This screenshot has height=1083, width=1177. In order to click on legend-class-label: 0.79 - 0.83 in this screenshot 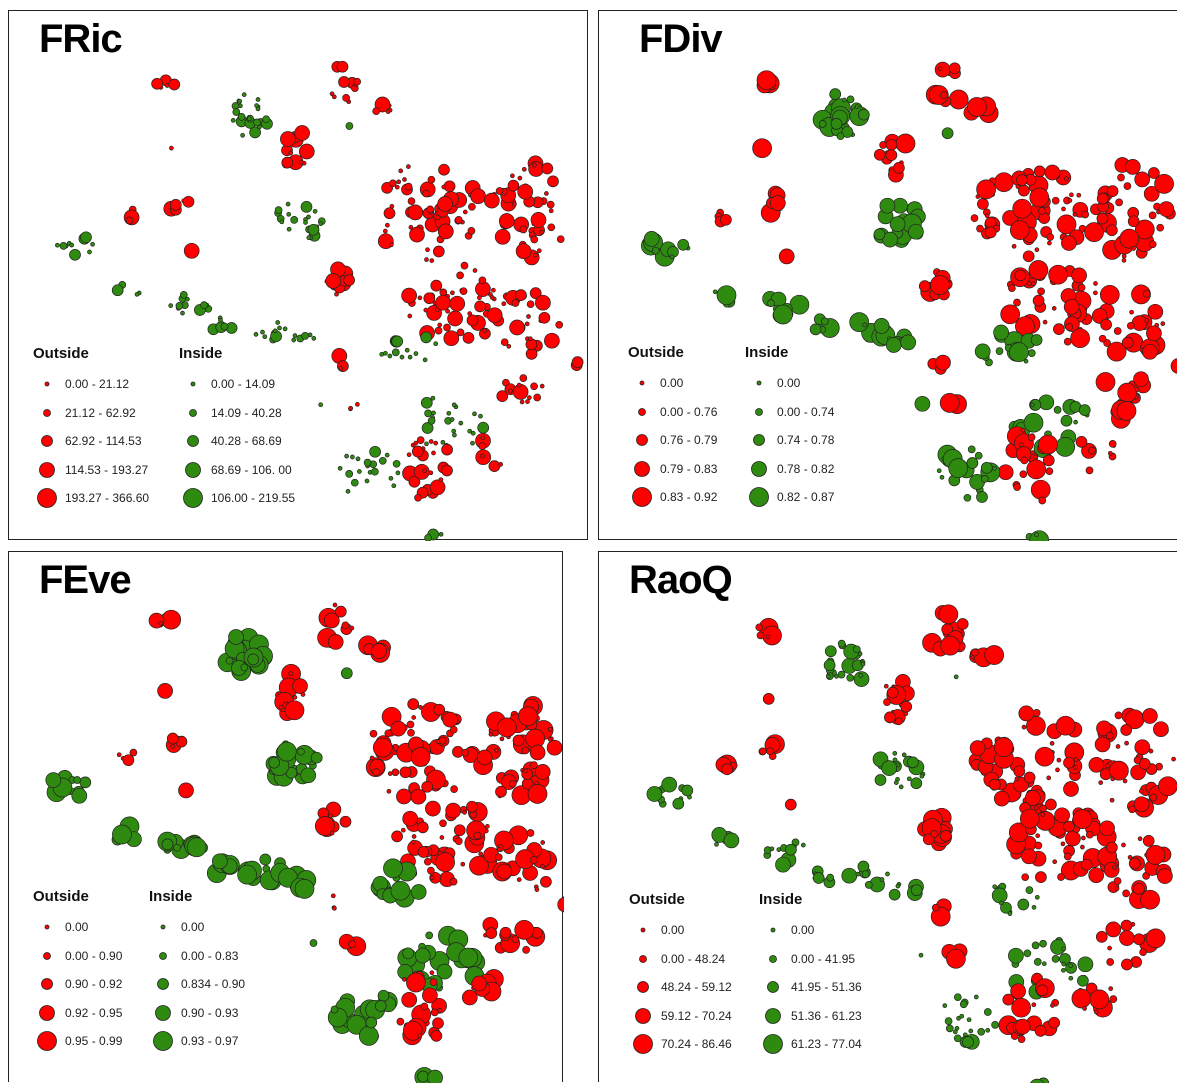, I will do `click(688, 469)`.